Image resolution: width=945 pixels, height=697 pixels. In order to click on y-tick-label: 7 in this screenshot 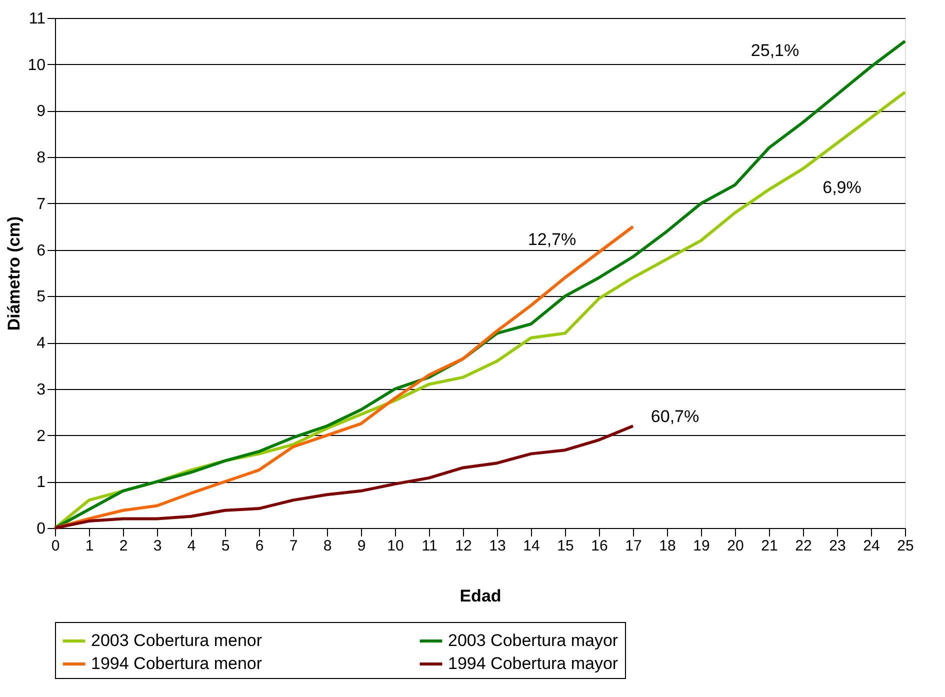, I will do `click(41, 204)`.